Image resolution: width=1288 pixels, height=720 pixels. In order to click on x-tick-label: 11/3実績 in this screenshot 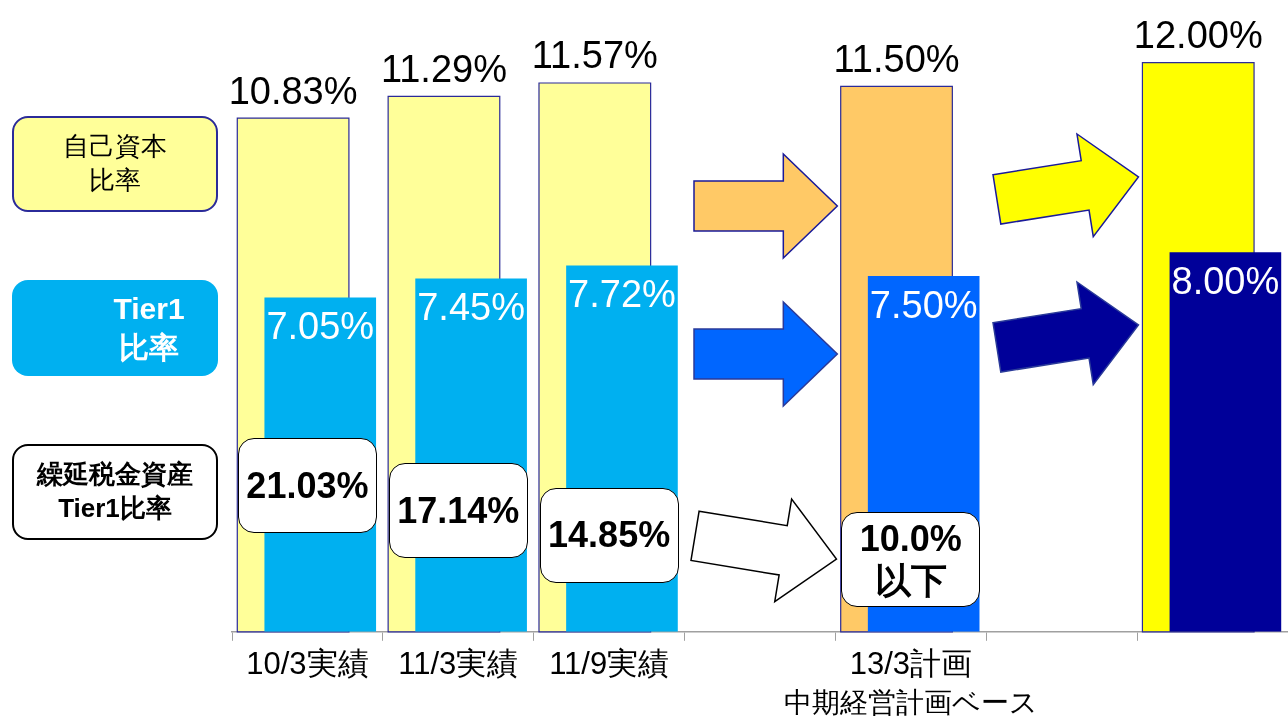, I will do `click(458, 663)`.